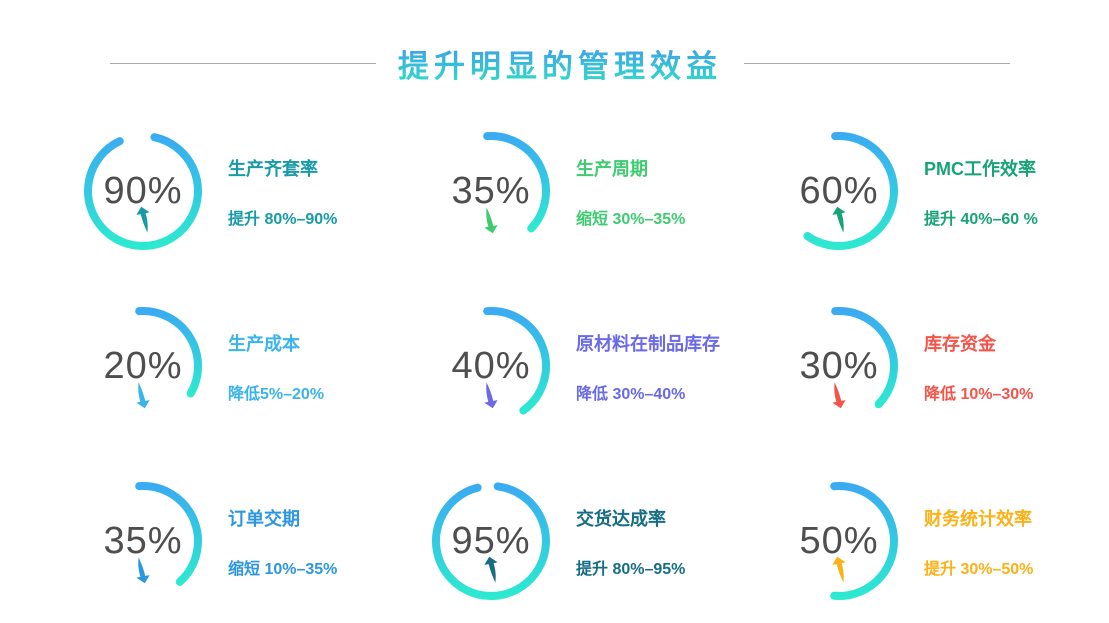  I want to click on gauge-value: 60%, so click(839, 191).